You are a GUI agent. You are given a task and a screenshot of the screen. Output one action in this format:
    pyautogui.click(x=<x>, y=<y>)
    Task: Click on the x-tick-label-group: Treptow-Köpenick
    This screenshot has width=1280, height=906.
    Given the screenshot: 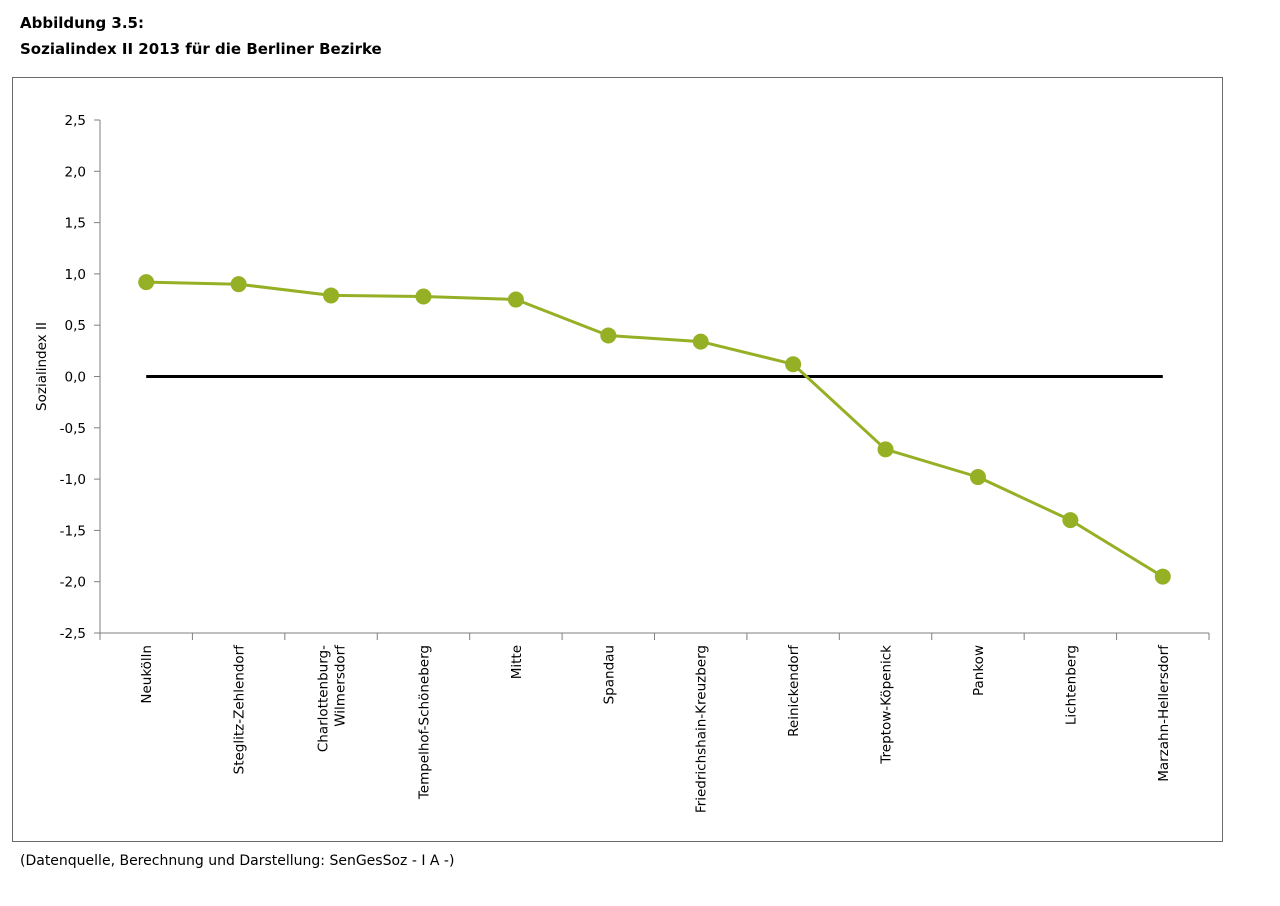 What is the action you would take?
    pyautogui.click(x=887, y=705)
    